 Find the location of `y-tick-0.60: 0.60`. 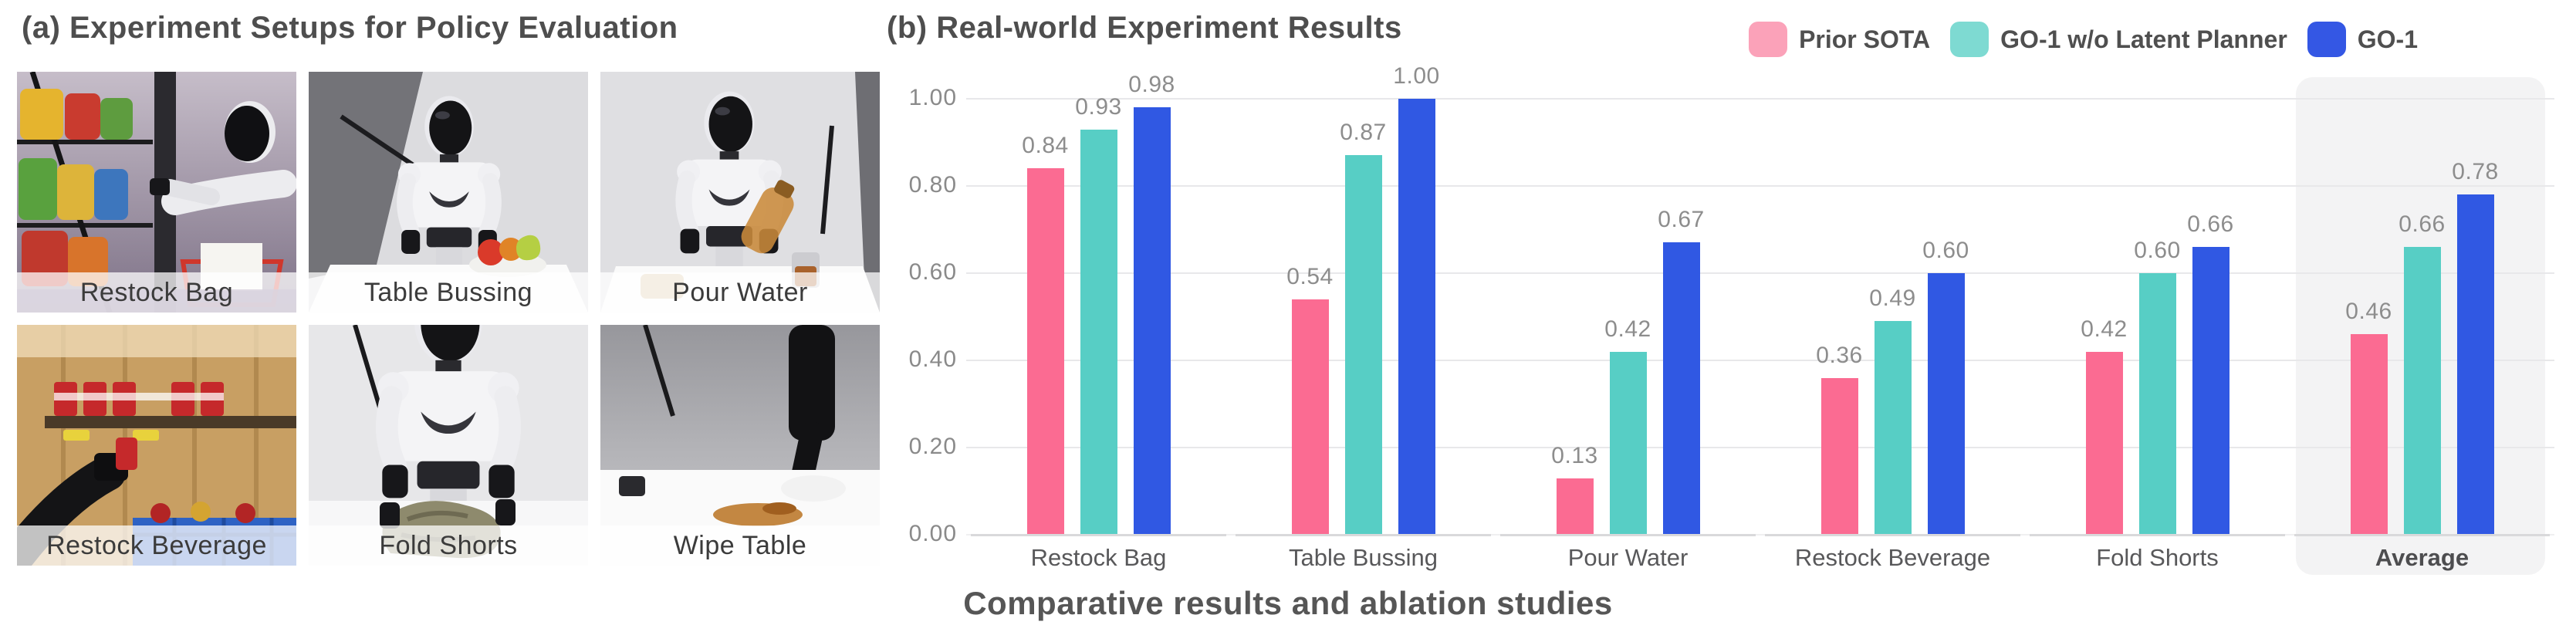

y-tick-0.60: 0.60 is located at coordinates (932, 272).